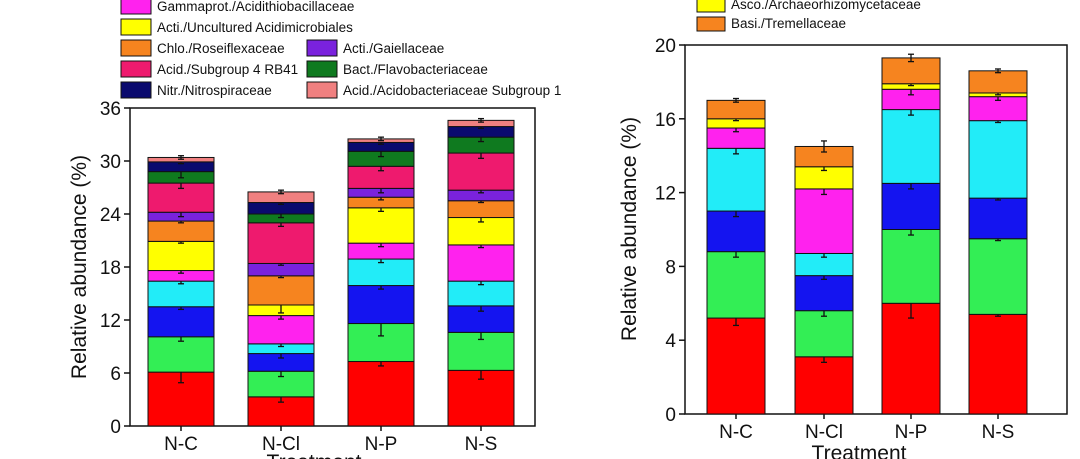 Image resolution: width=1080 pixels, height=459 pixels. Describe the element at coordinates (859, 450) in the screenshot. I see `x-axis-label-right: Treatment` at that location.